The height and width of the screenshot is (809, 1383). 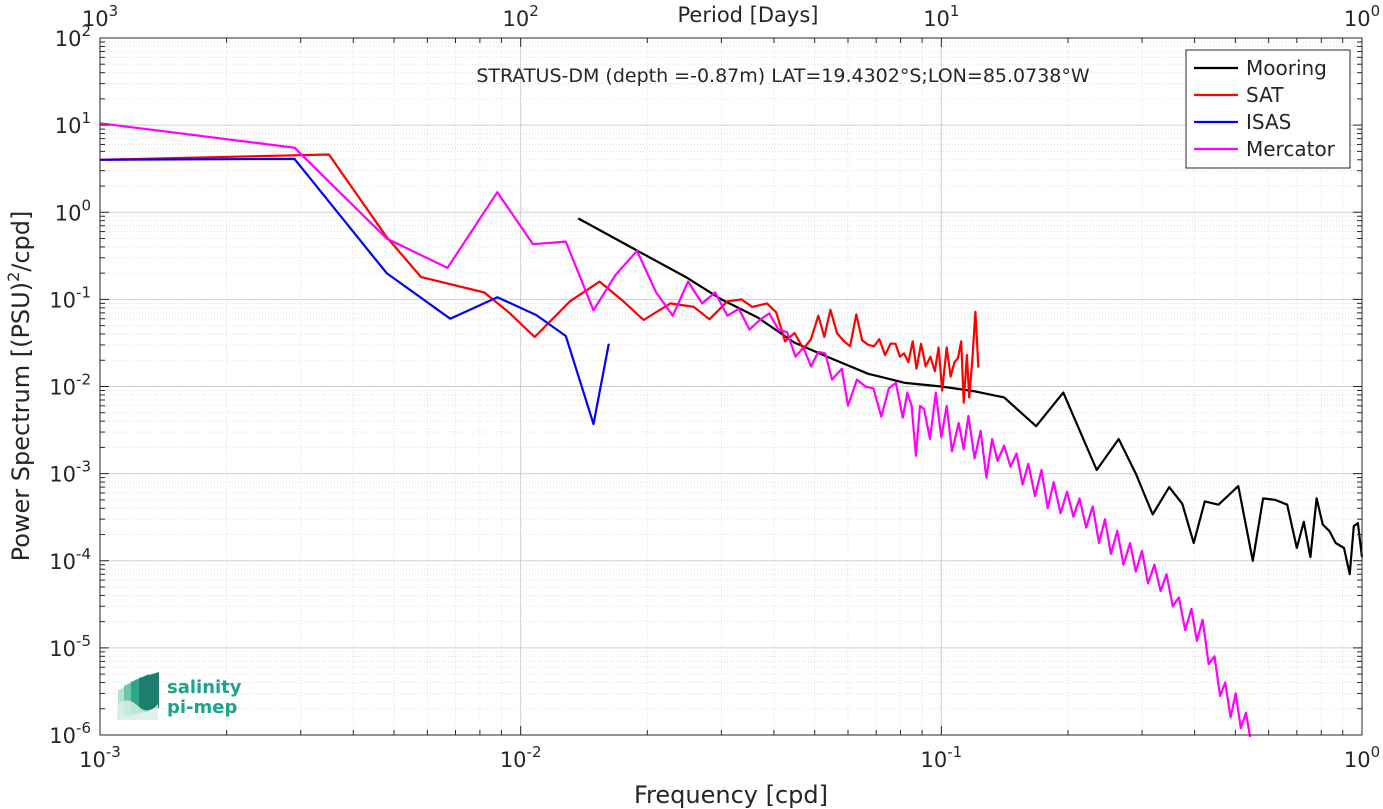 What do you see at coordinates (1291, 149) in the screenshot?
I see `legend-label-mercator: Mercator` at bounding box center [1291, 149].